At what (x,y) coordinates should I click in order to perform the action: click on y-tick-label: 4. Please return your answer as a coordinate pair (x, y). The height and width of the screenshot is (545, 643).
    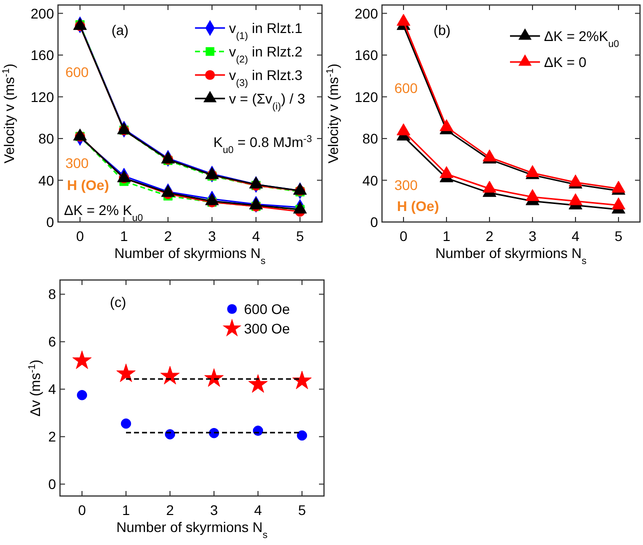
    Looking at the image, I should click on (52, 389).